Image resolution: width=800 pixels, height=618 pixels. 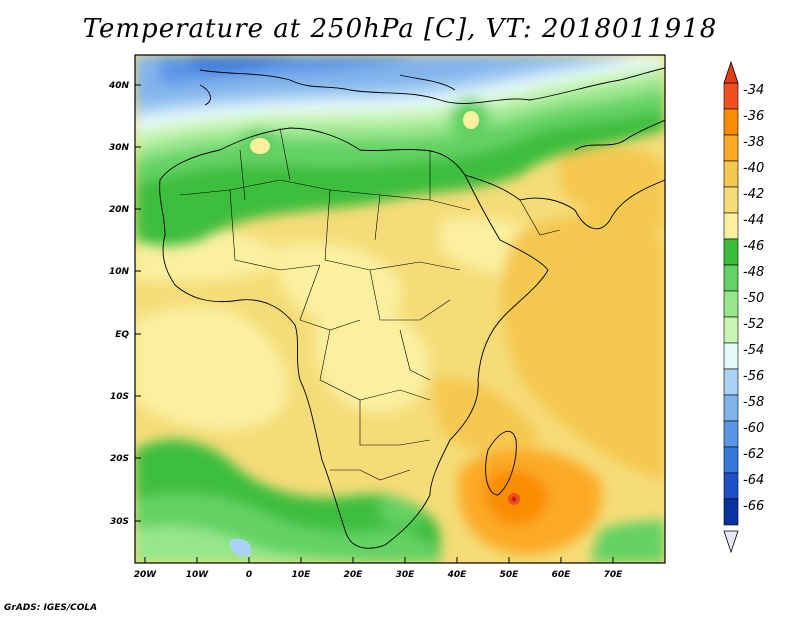 I want to click on colorbar-label: -58, so click(x=753, y=402).